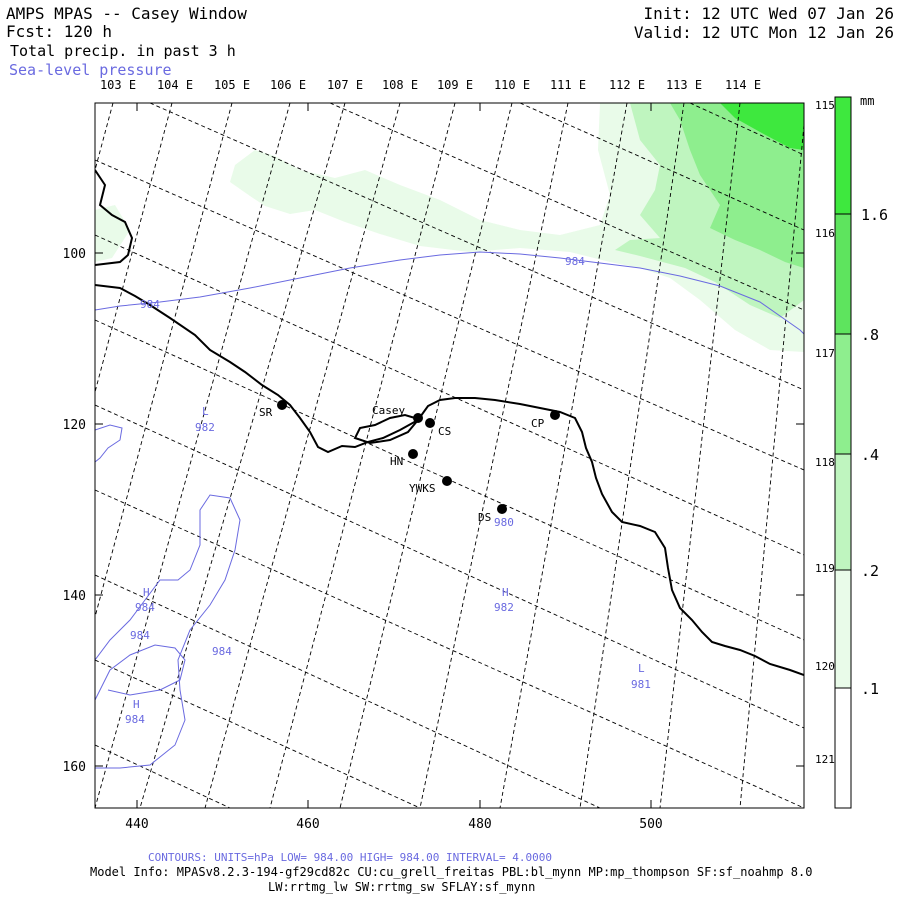 This screenshot has width=900, height=905. Describe the element at coordinates (684, 85) in the screenshot. I see `lon-label: 113 E` at that location.